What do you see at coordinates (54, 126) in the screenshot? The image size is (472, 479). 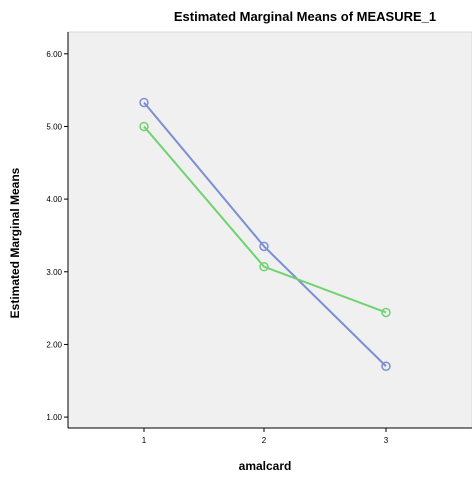 I see `y-tick-label: 5.00` at bounding box center [54, 126].